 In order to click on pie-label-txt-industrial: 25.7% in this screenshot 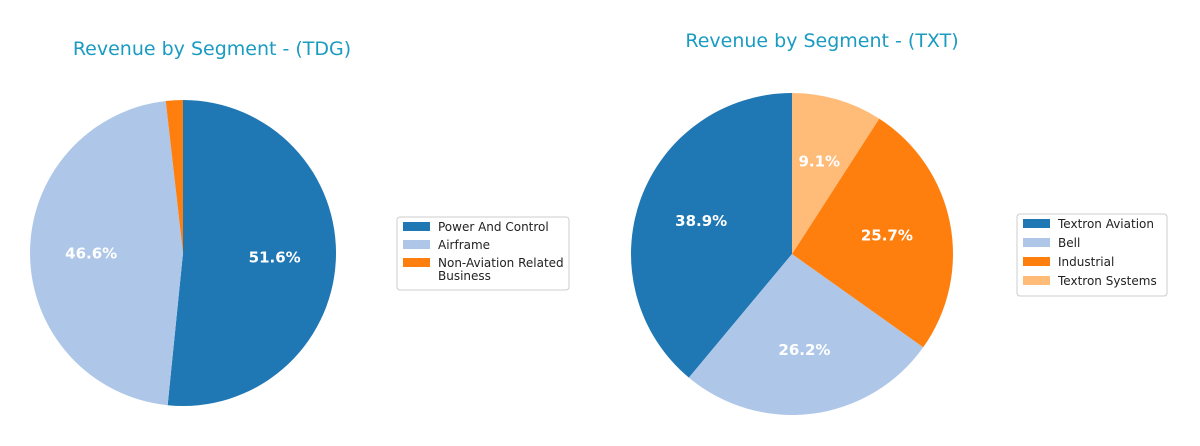, I will do `click(887, 236)`.